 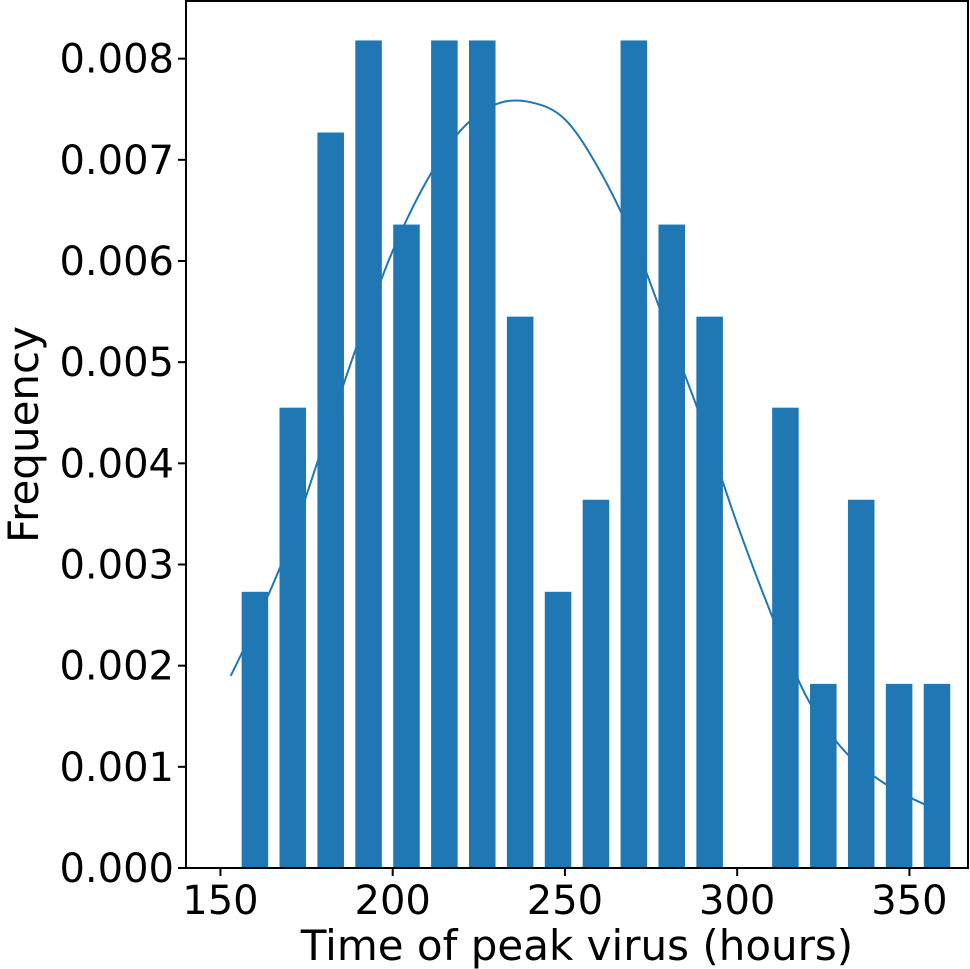 What do you see at coordinates (116, 60) in the screenshot?
I see `y-tick-label: 0.008` at bounding box center [116, 60].